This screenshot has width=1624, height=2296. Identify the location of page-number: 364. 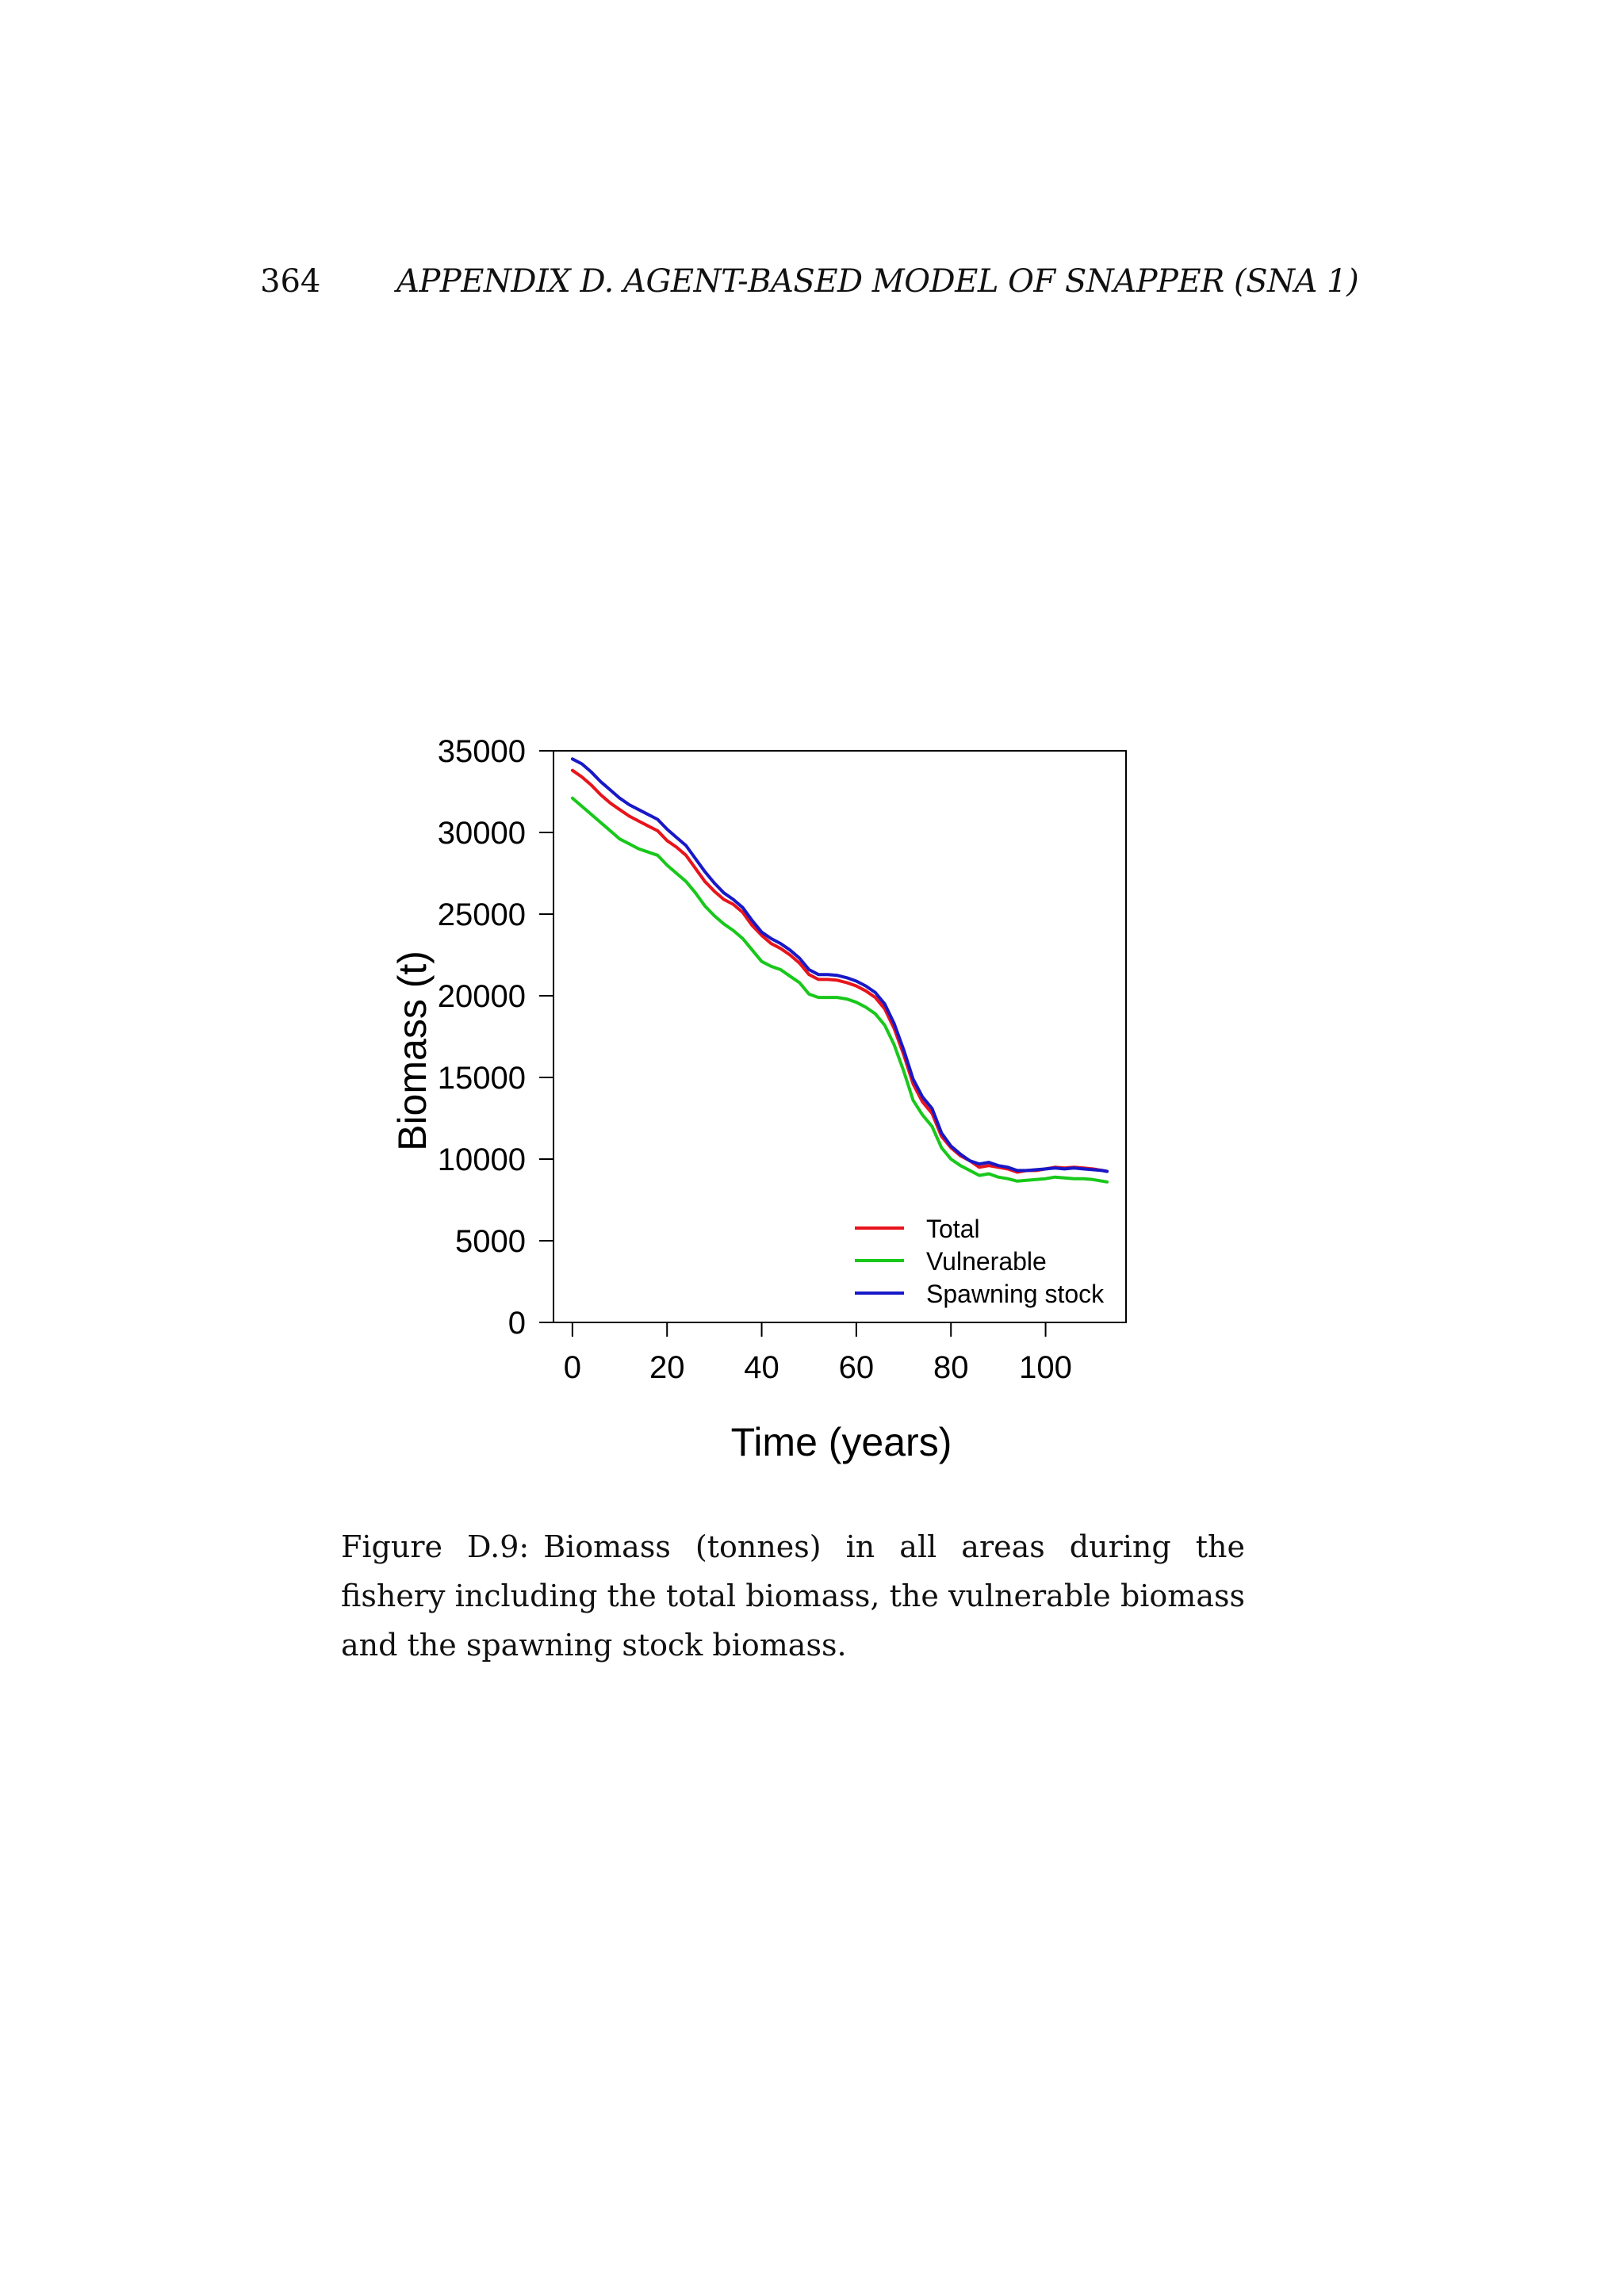
(290, 281).